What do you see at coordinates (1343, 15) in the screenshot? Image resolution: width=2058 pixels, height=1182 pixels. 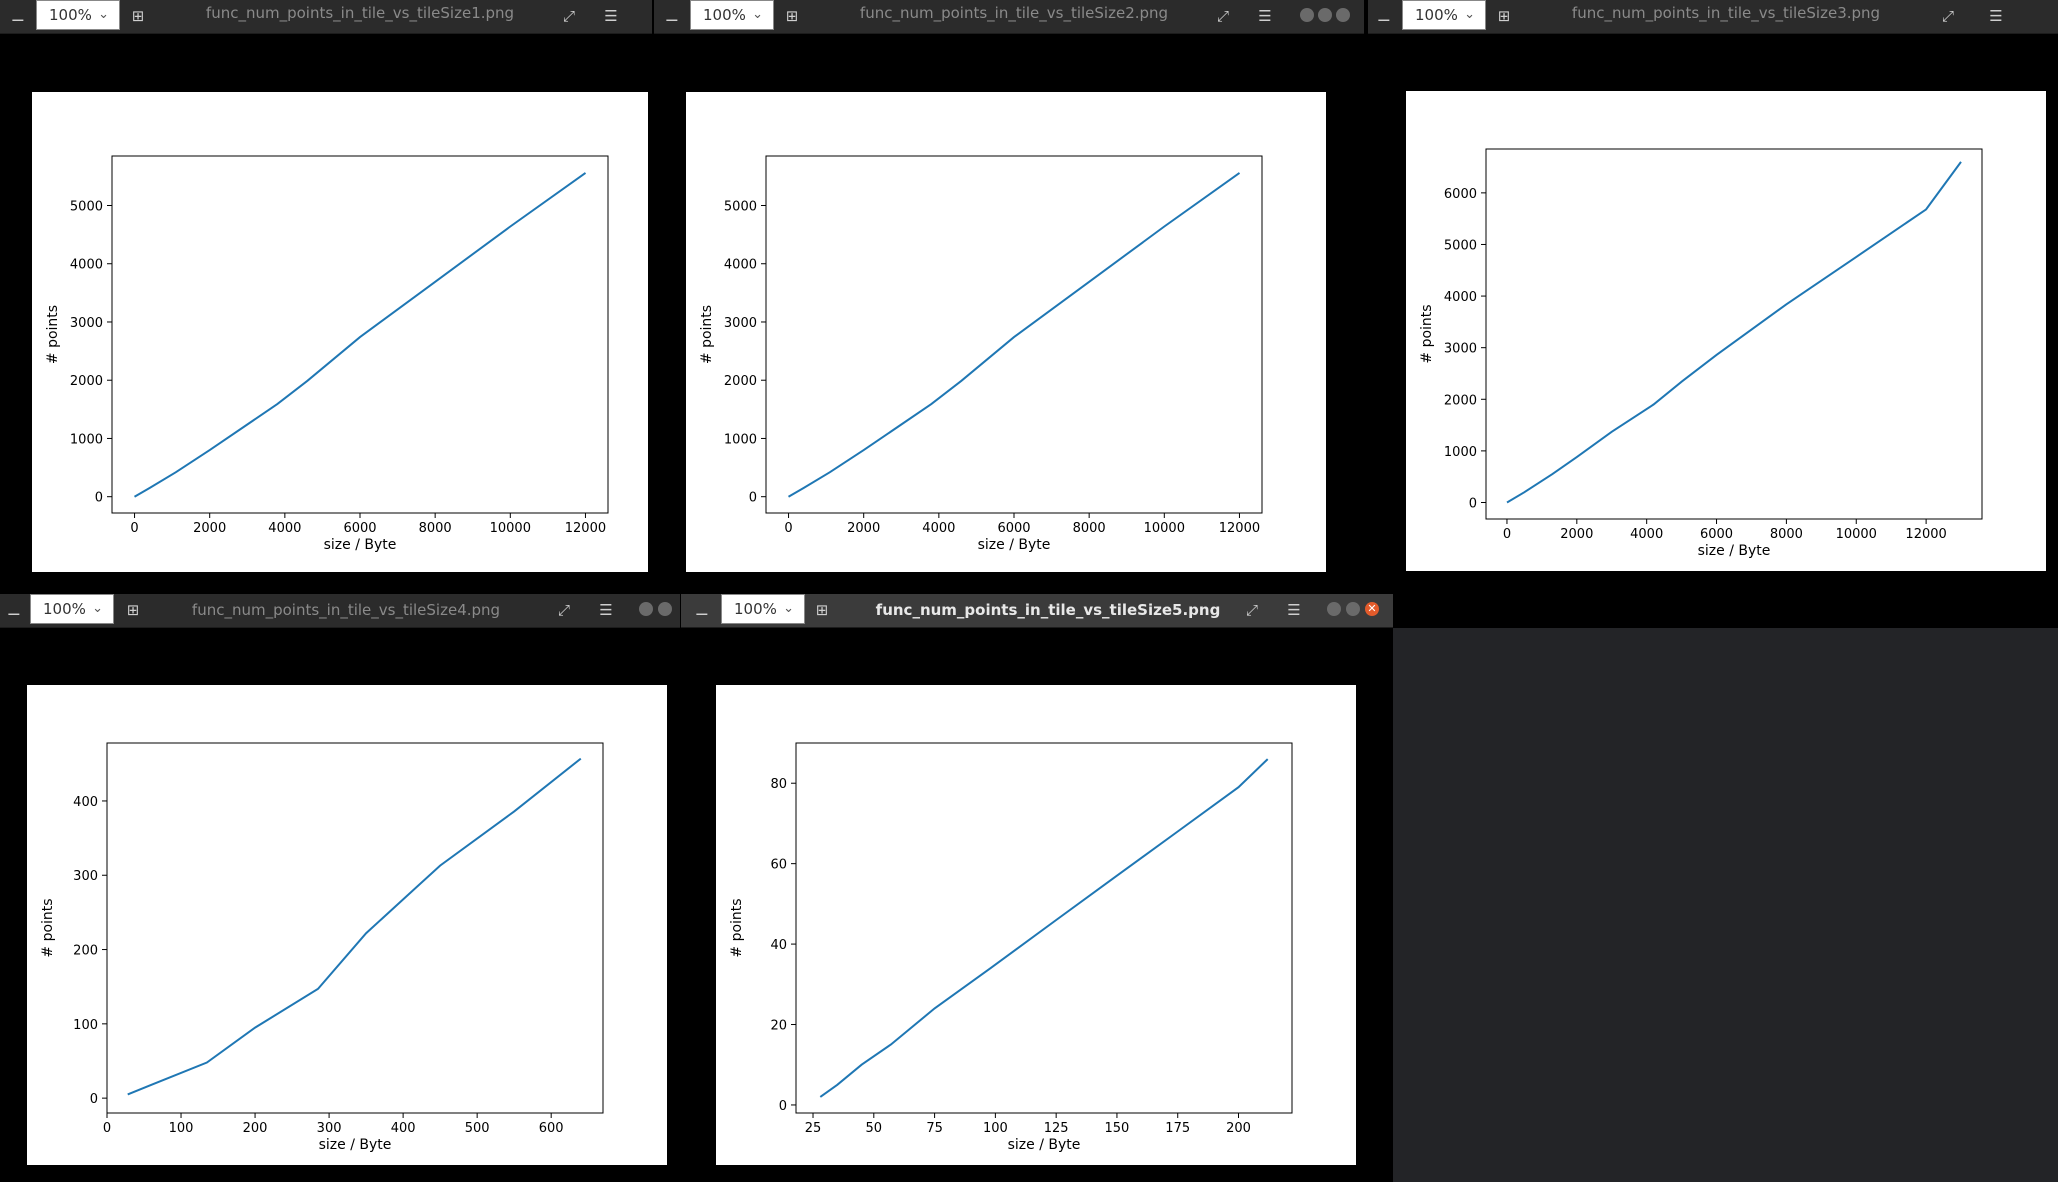 I see `close-icon` at bounding box center [1343, 15].